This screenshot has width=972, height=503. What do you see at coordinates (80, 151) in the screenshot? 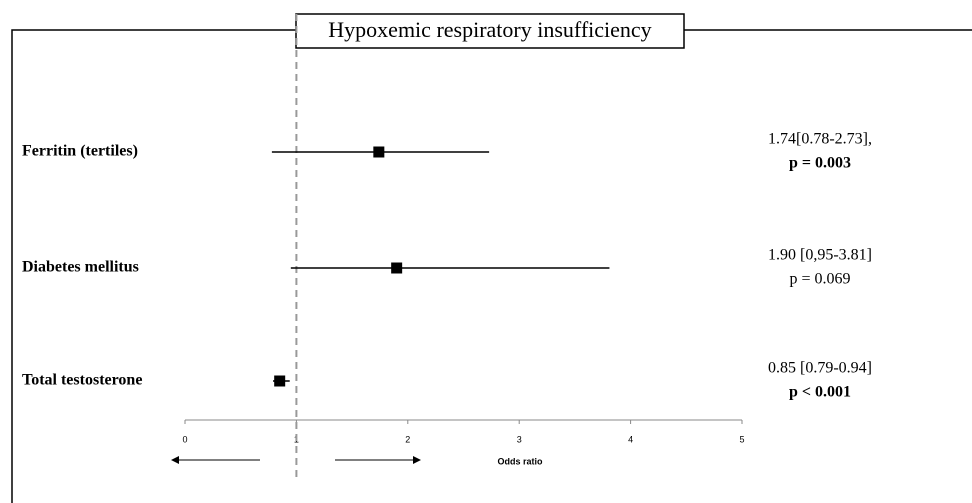
I see `category-label: Ferritin (tertiles)` at bounding box center [80, 151].